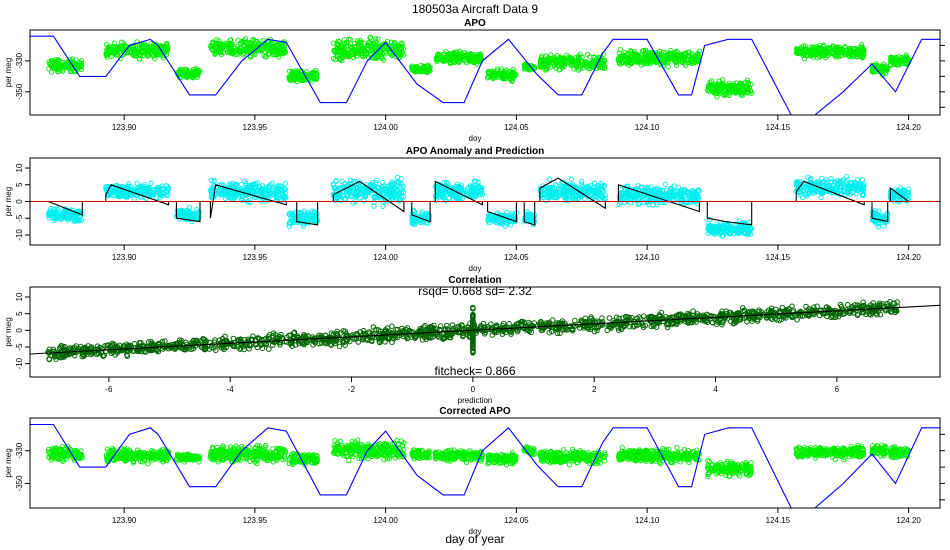 The height and width of the screenshot is (550, 950). I want to click on x-axis-label: doy, so click(475, 138).